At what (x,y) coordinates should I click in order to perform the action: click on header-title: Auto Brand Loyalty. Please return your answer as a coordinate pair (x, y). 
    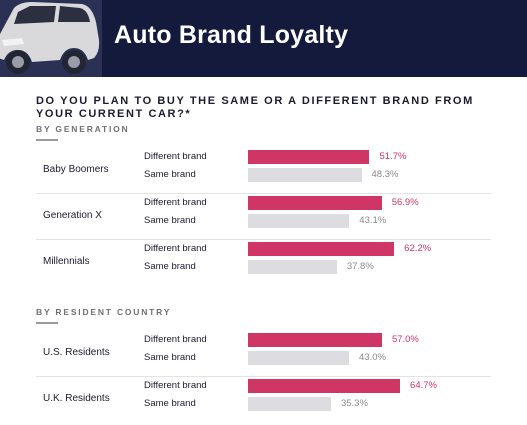
    Looking at the image, I should click on (231, 35).